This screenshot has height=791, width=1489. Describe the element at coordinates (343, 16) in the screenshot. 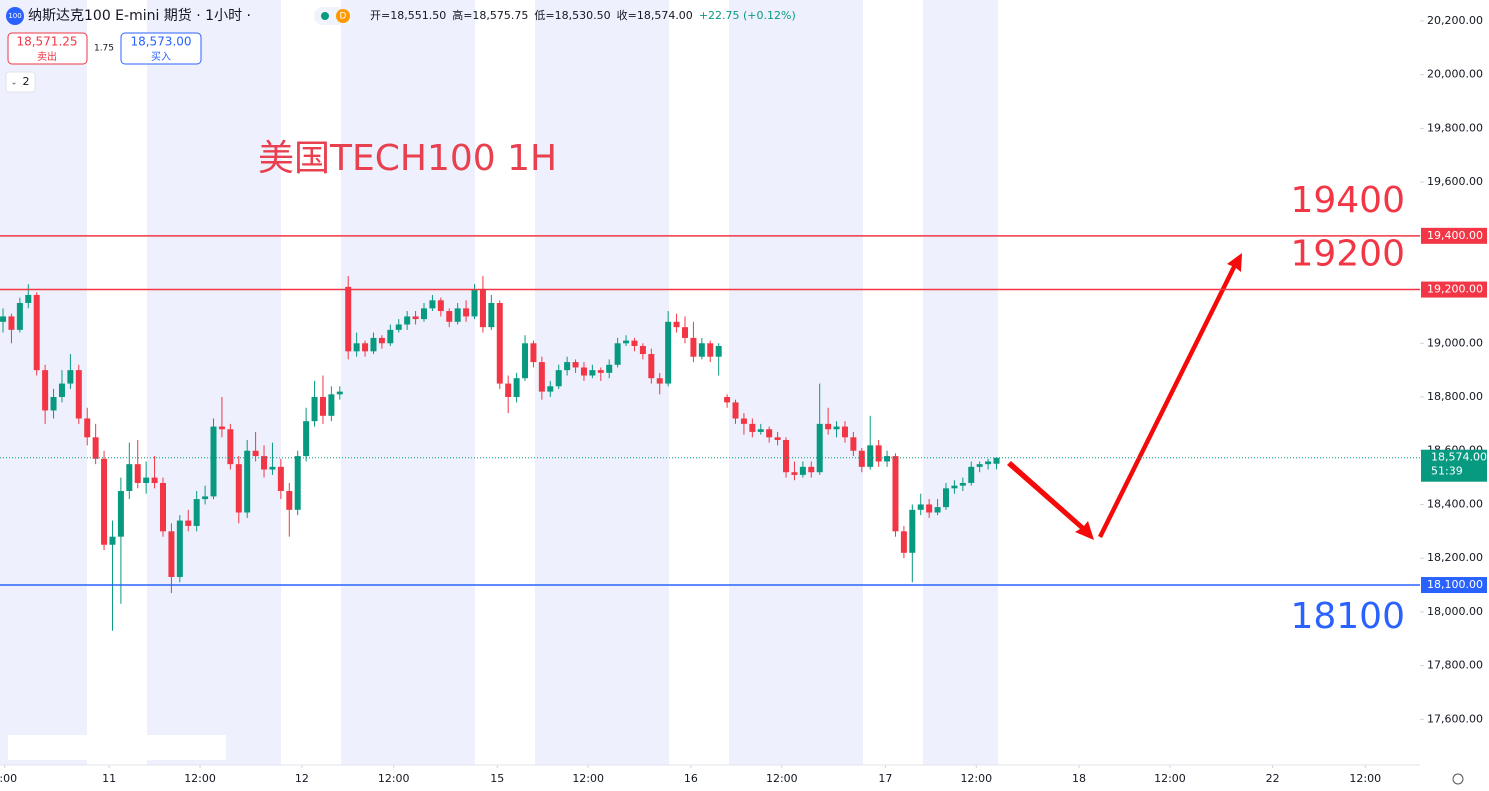

I see `badge` at that location.